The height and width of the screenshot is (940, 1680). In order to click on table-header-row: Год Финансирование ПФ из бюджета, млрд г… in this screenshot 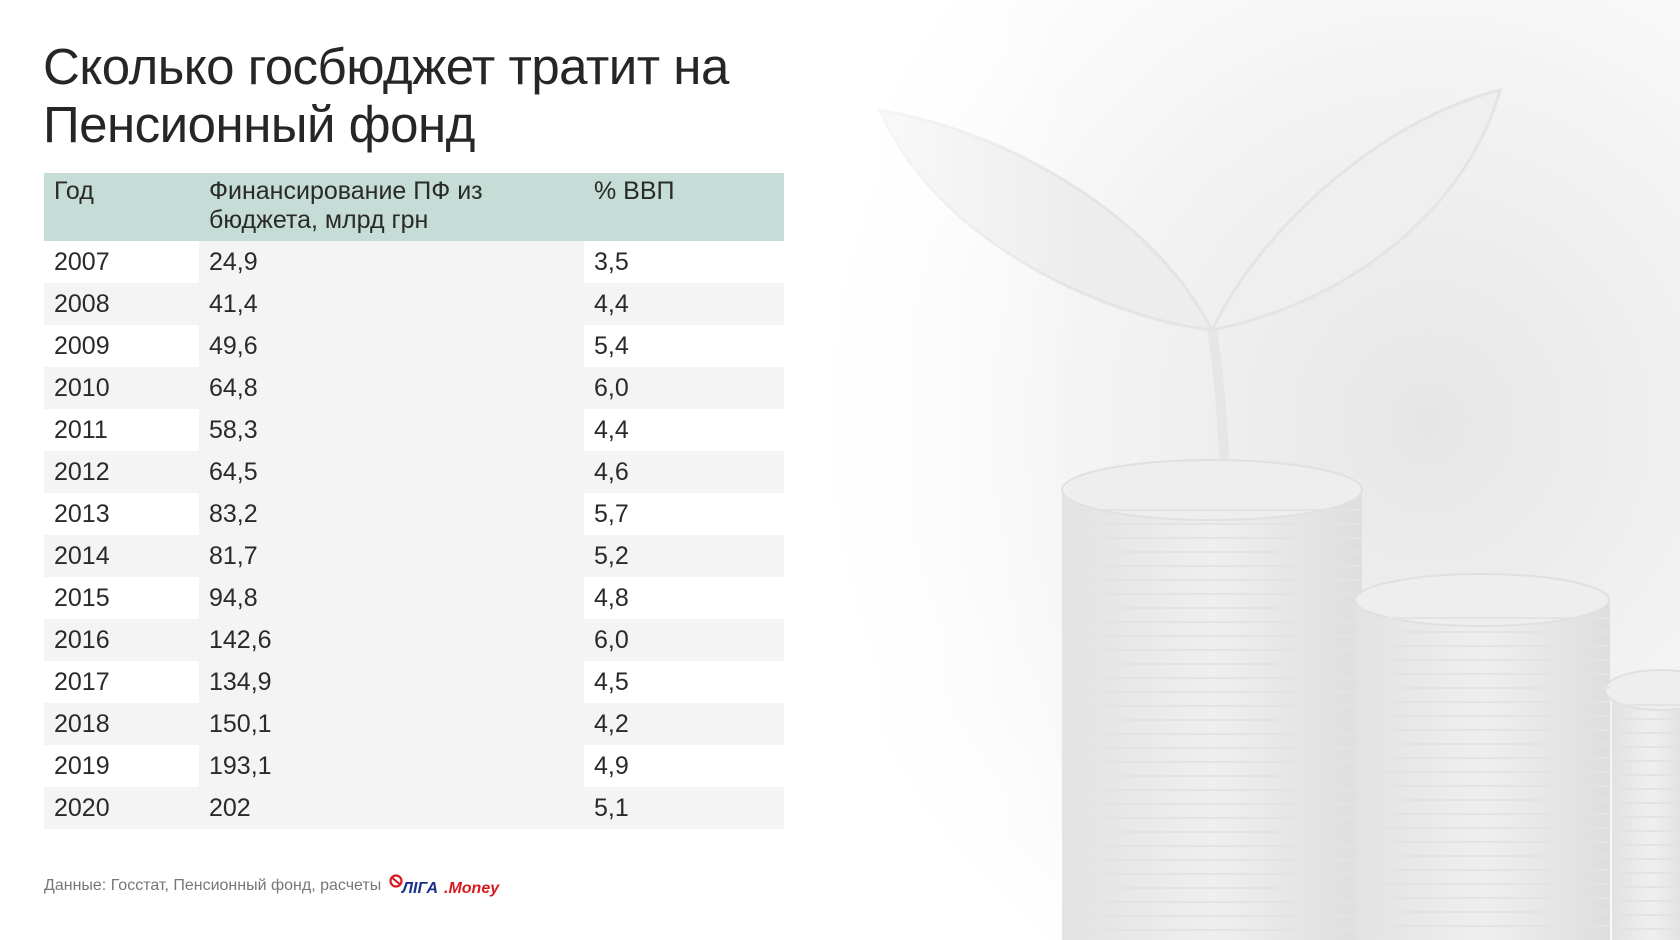, I will do `click(414, 207)`.